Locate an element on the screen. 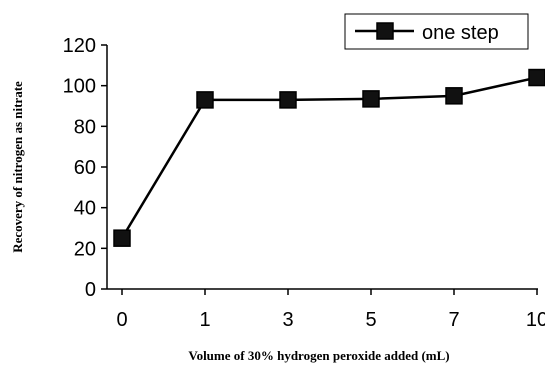 Image resolution: width=545 pixels, height=367 pixels. legend-label: one step is located at coordinates (460, 33).